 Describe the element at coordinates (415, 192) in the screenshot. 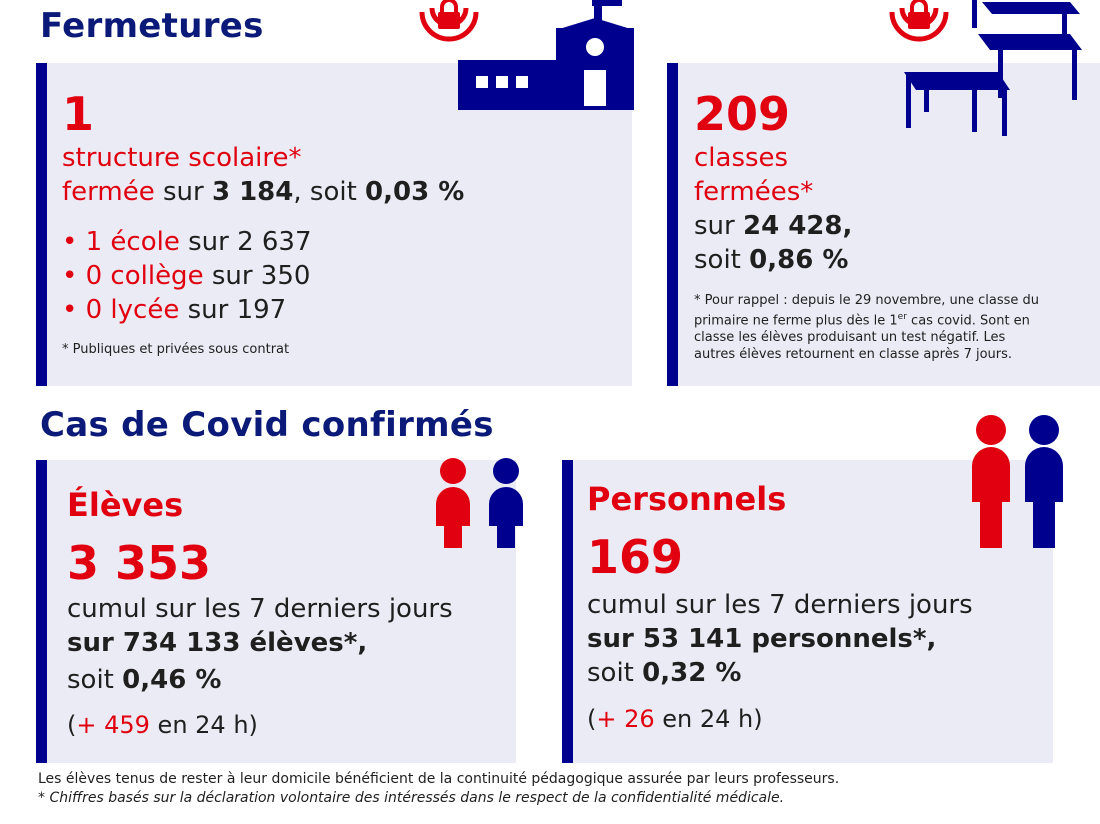

I see `structures-pct: 0,03 %` at that location.